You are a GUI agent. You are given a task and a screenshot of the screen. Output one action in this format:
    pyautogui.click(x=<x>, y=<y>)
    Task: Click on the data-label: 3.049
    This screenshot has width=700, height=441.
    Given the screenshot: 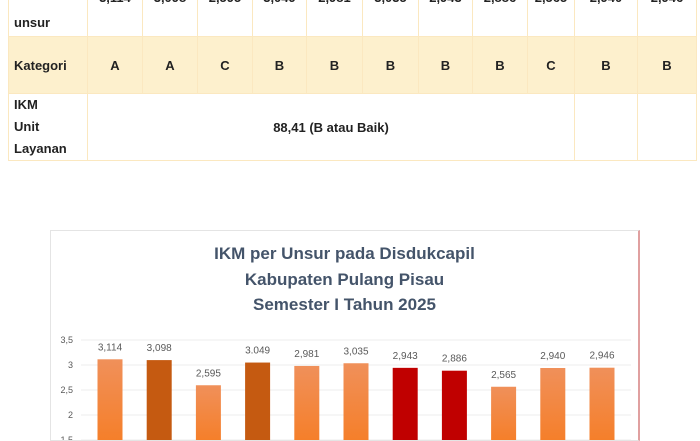 What is the action you would take?
    pyautogui.click(x=257, y=351)
    